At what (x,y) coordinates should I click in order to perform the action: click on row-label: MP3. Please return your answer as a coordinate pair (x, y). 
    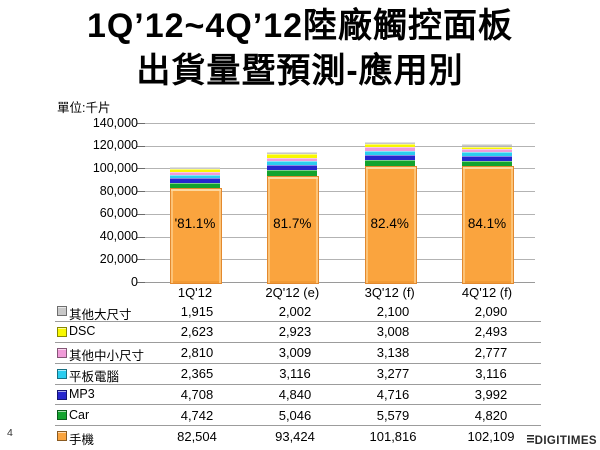
    Looking at the image, I should click on (82, 394).